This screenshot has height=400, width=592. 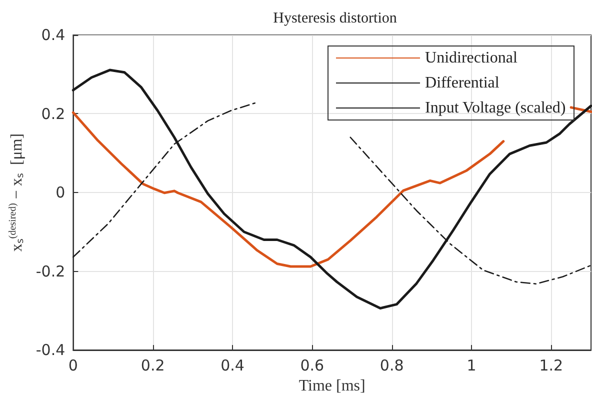 What do you see at coordinates (392, 365) in the screenshot?
I see `x-tick-label: 0.8` at bounding box center [392, 365].